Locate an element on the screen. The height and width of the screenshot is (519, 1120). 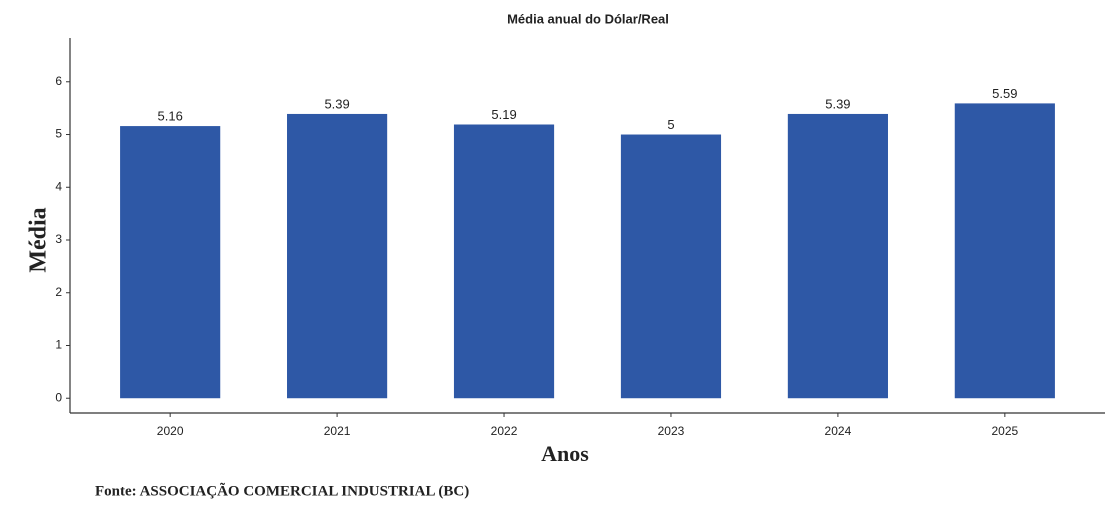
y-tick-label: 3 is located at coordinates (58, 239).